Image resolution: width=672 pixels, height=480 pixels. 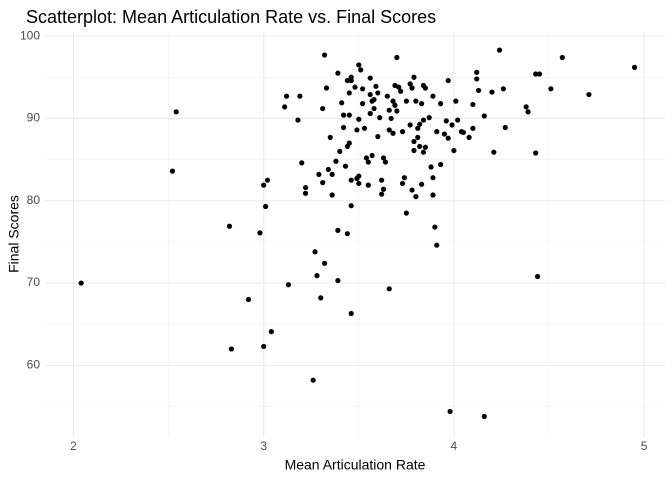 What do you see at coordinates (355, 465) in the screenshot?
I see `x-axis-title: Mean Articulation Rate` at bounding box center [355, 465].